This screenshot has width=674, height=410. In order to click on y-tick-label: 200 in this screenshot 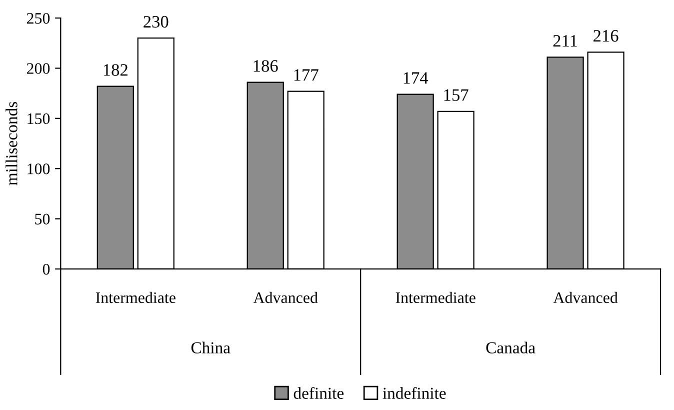, I will do `click(38, 68)`.